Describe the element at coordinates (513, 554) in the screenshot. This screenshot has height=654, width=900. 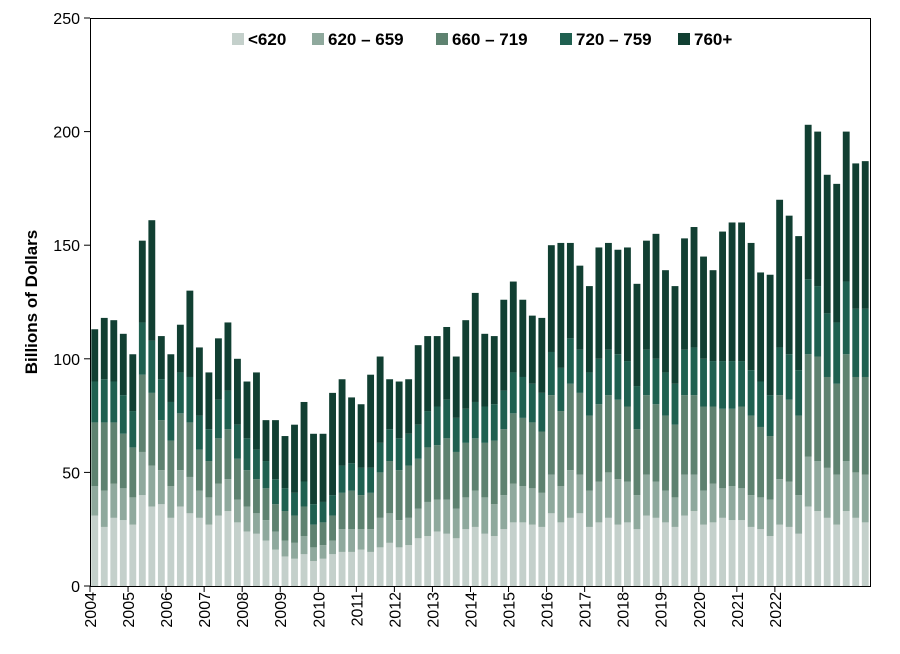
I see `bar-segment-s0-q44` at that location.